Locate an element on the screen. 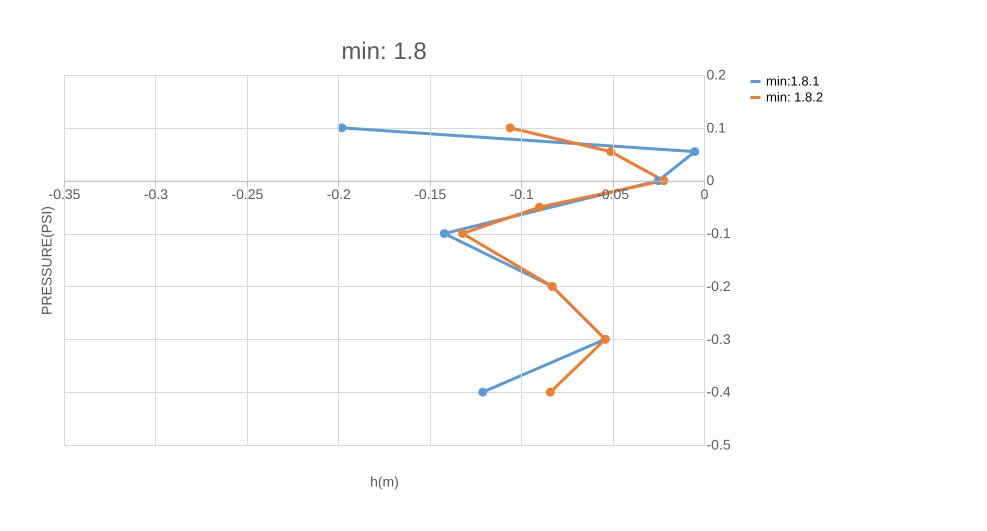  y-tick-label: -0.3 is located at coordinates (718, 338).